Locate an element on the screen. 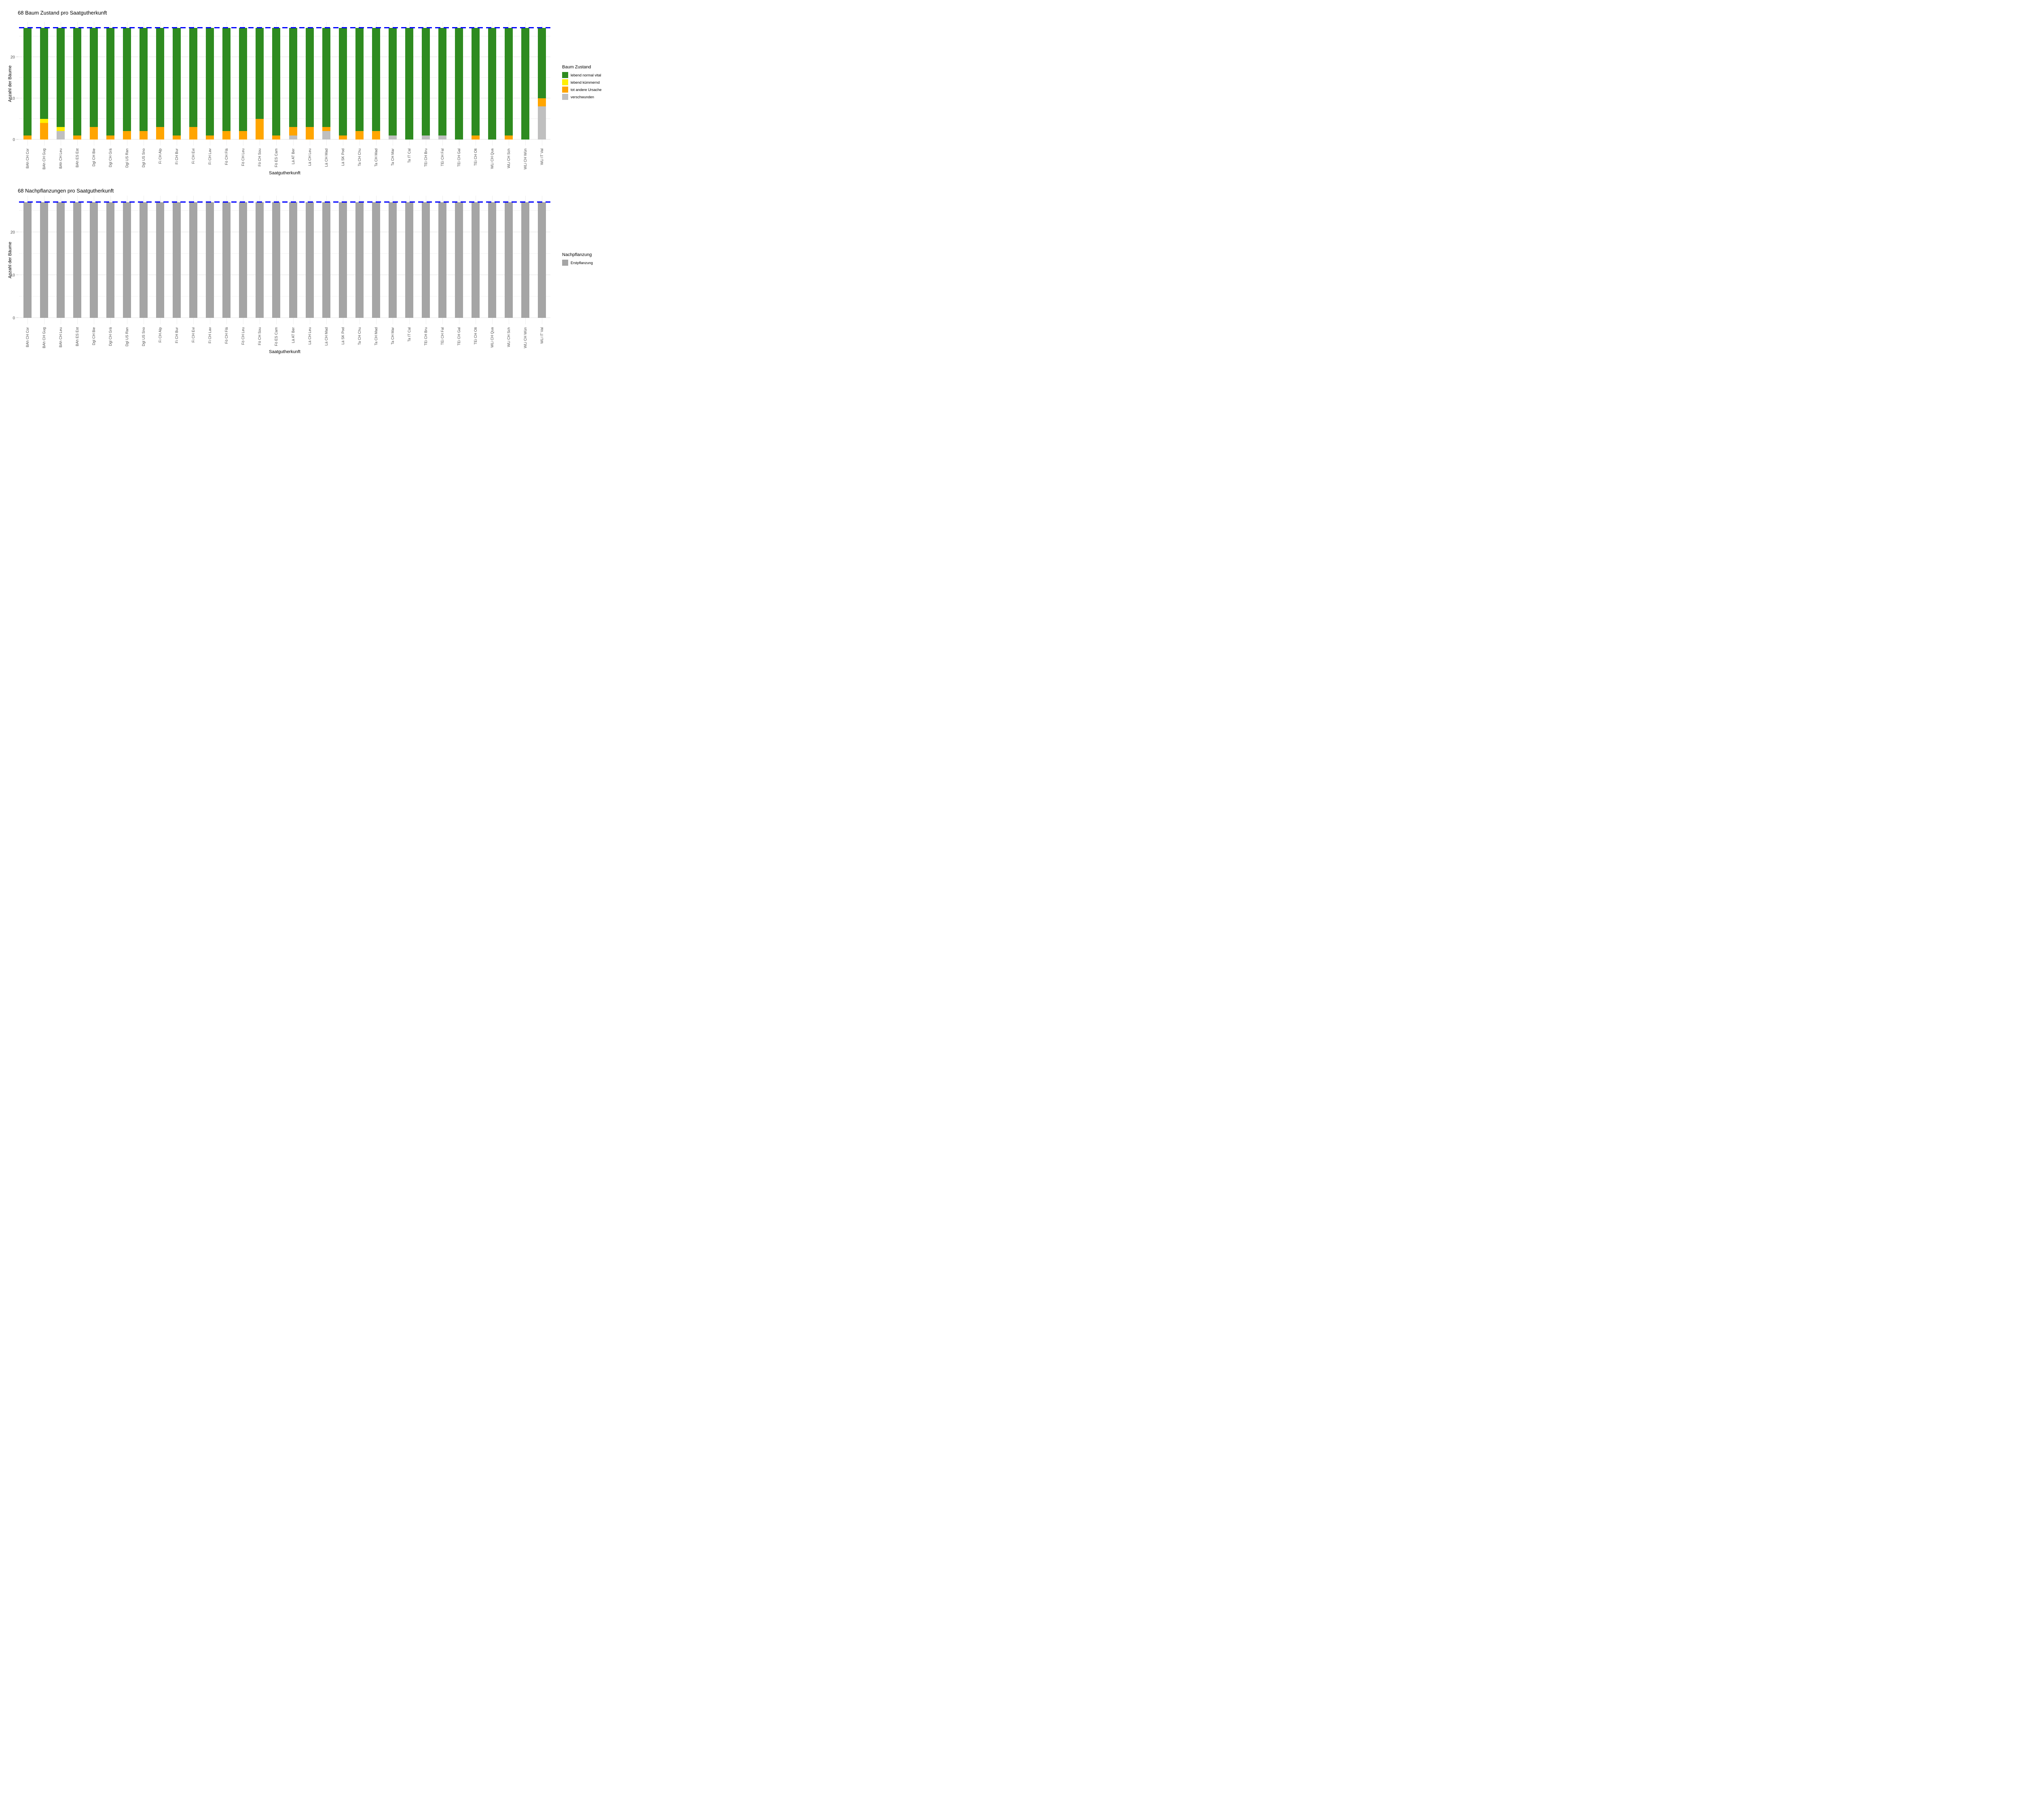 This screenshot has width=2022, height=1820. legend-item-erstpflanzung: Erstpflanzung is located at coordinates (583, 263).